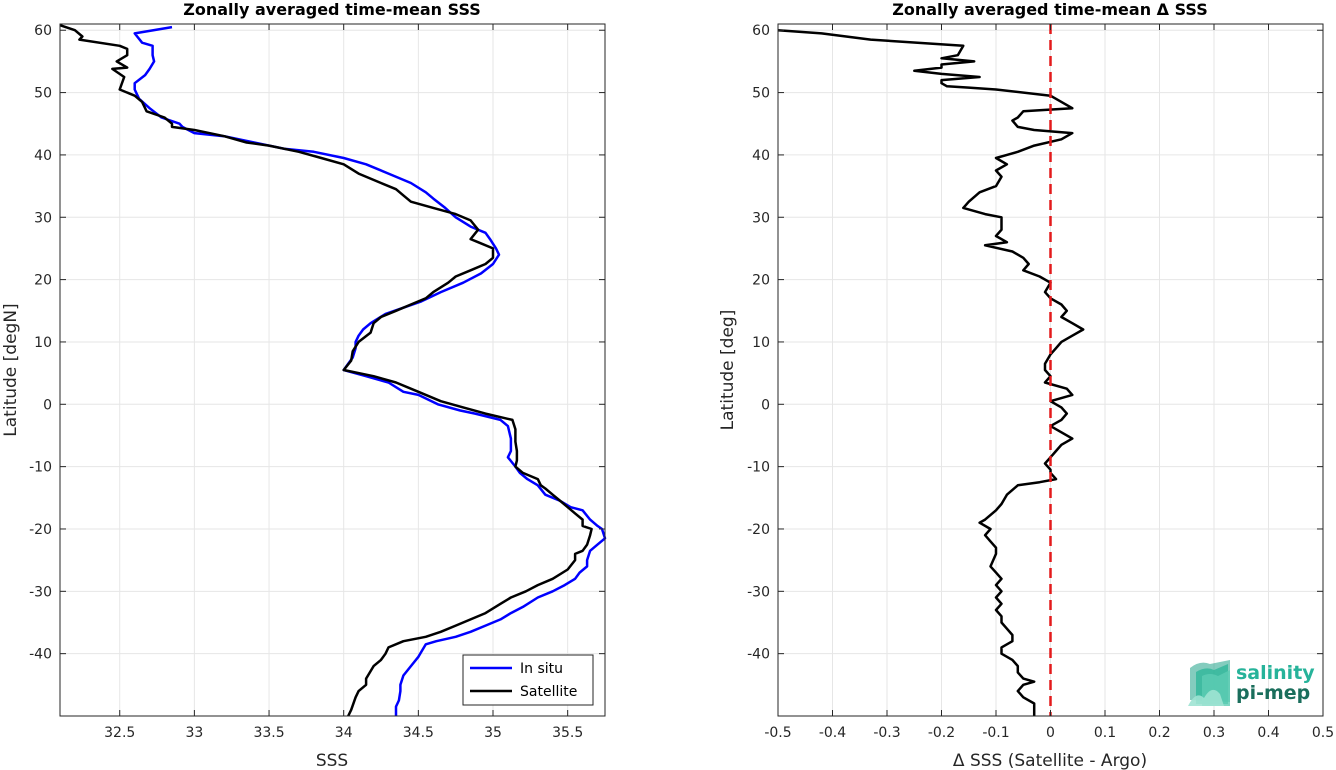  What do you see at coordinates (1105, 733) in the screenshot?
I see `x-tick-label: 0.1` at bounding box center [1105, 733].